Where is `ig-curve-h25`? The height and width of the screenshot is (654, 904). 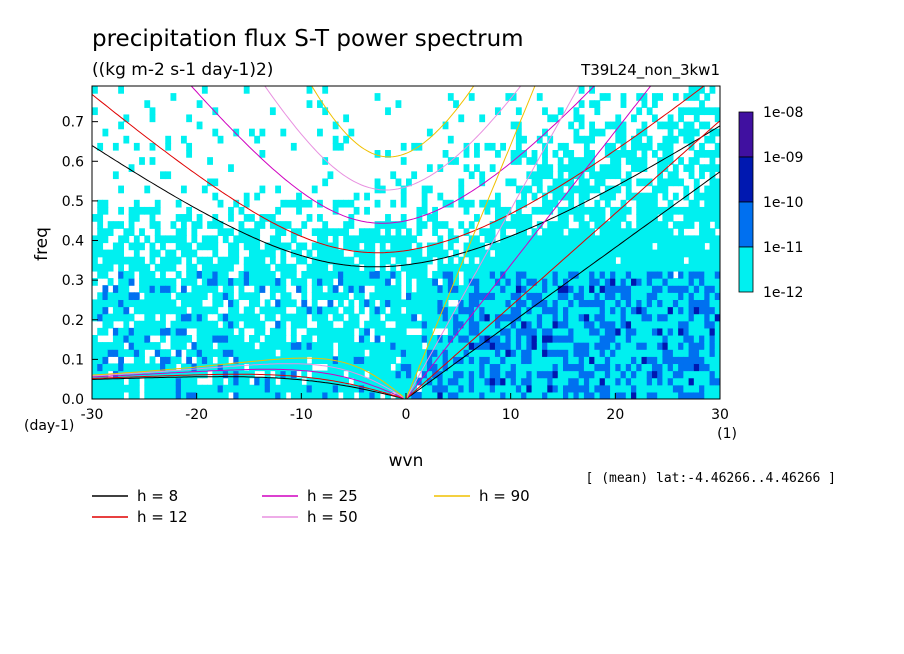
ig-curve-h25 is located at coordinates (392, 155).